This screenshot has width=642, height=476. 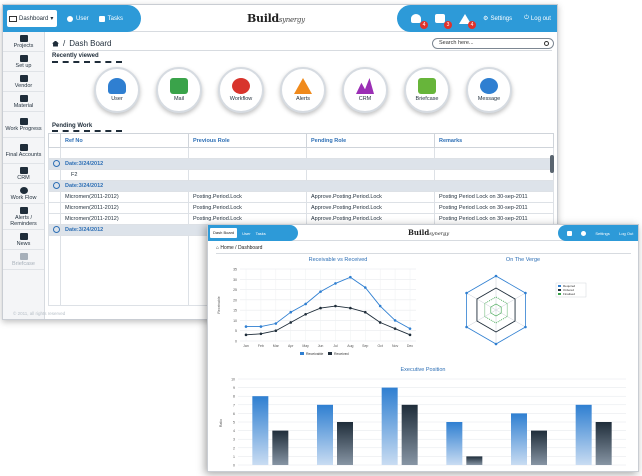 I want to click on recent-item-label: Briefcase, so click(x=427, y=99).